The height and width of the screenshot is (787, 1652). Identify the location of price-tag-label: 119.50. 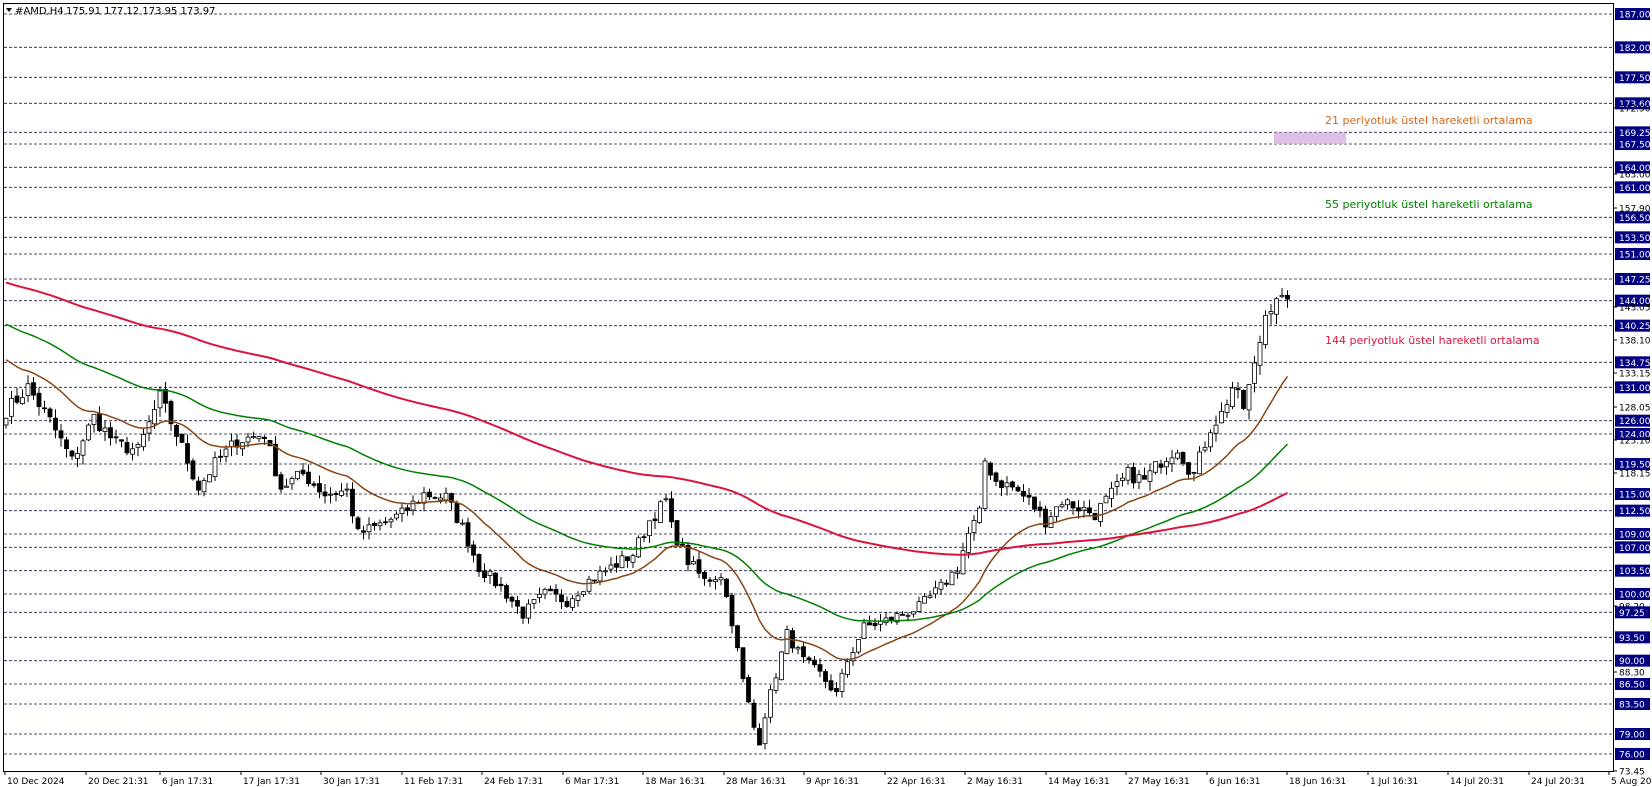
(1635, 466).